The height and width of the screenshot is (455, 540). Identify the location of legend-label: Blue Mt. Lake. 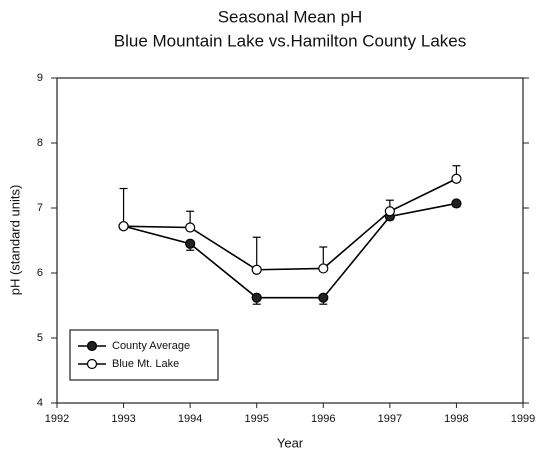
(145, 364).